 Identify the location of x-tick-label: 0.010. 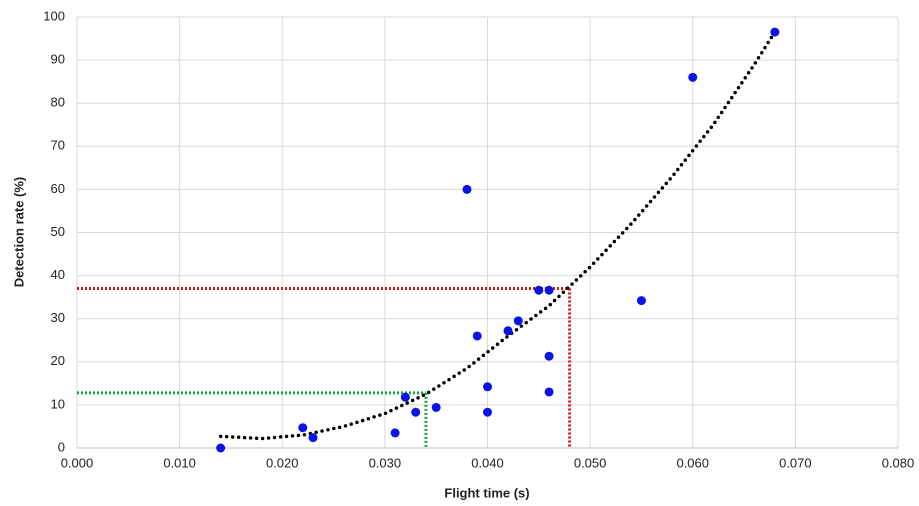
(179, 462).